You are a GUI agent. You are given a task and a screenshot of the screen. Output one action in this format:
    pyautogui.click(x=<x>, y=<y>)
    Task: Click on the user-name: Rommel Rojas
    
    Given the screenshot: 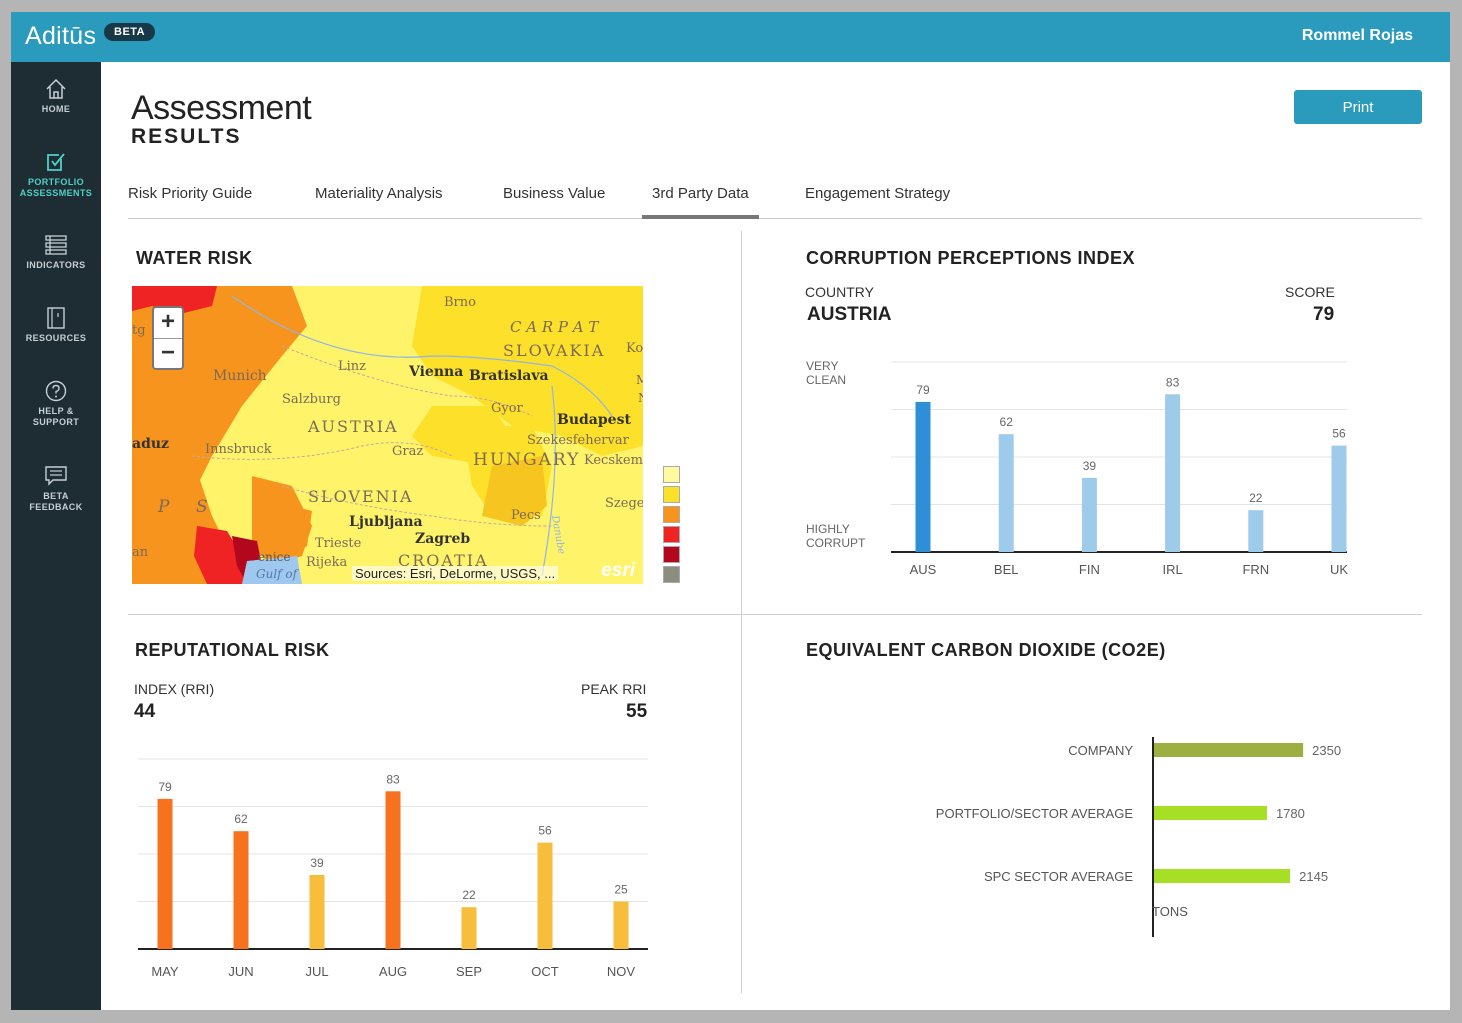 What is the action you would take?
    pyautogui.click(x=1357, y=35)
    